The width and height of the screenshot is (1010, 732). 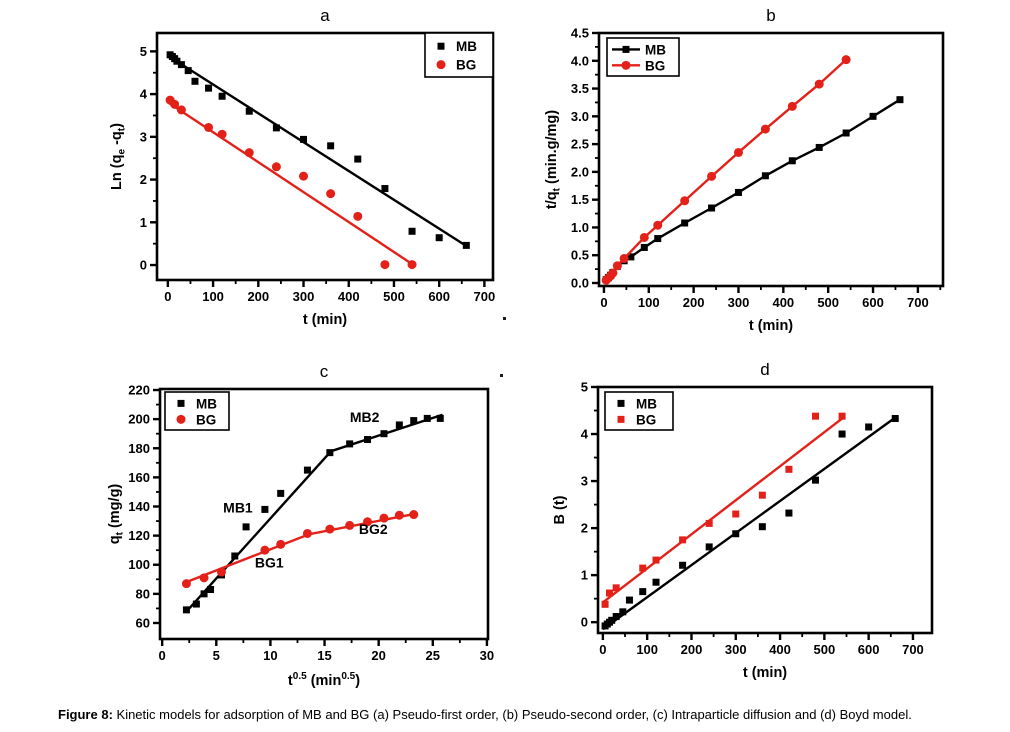 What do you see at coordinates (580, 144) in the screenshot?
I see `svg-text: 2.5` at bounding box center [580, 144].